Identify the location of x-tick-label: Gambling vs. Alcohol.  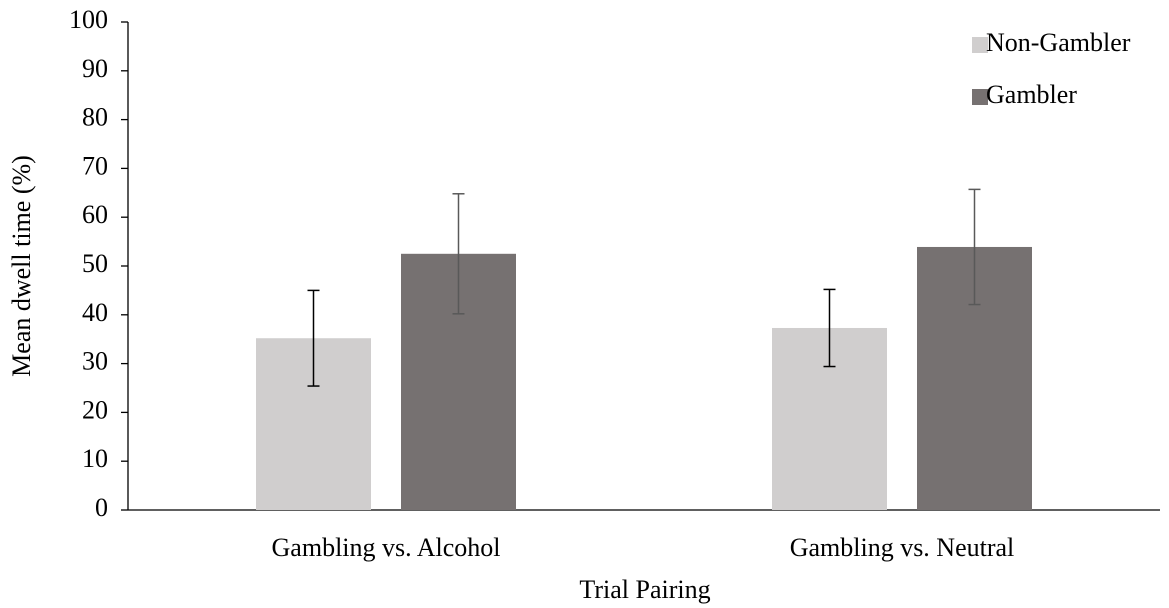
(386, 547).